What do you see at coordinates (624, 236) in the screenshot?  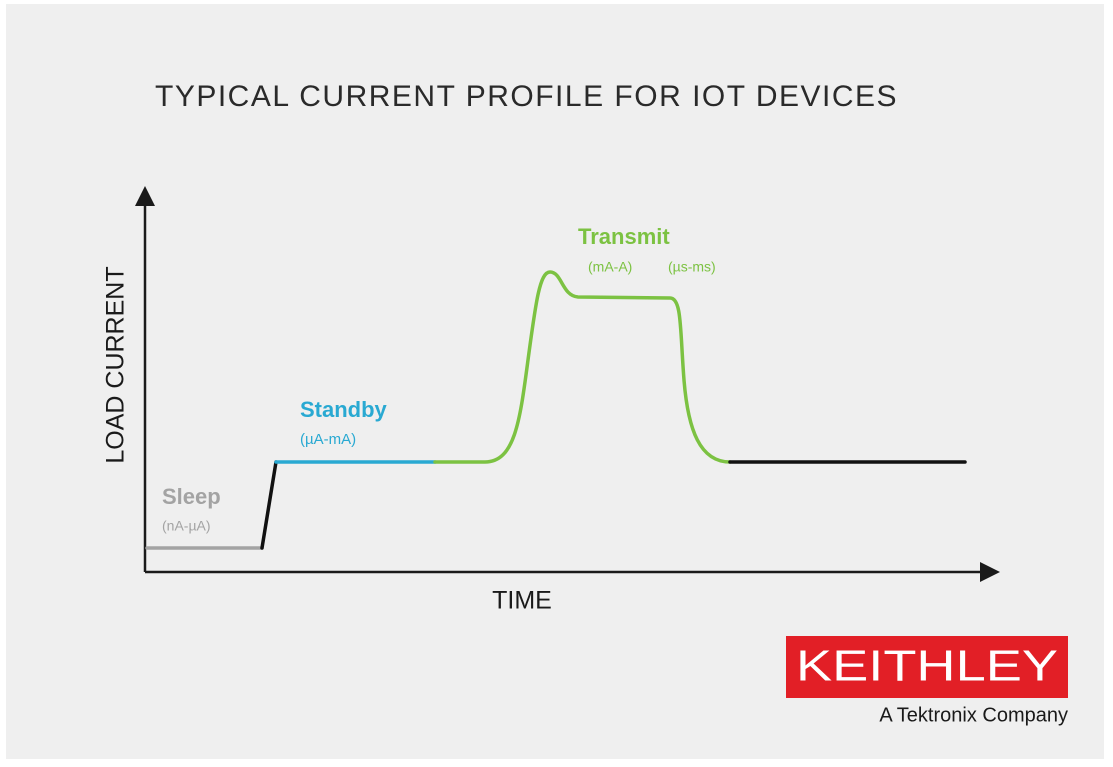 I see `phase-name: Transmit` at bounding box center [624, 236].